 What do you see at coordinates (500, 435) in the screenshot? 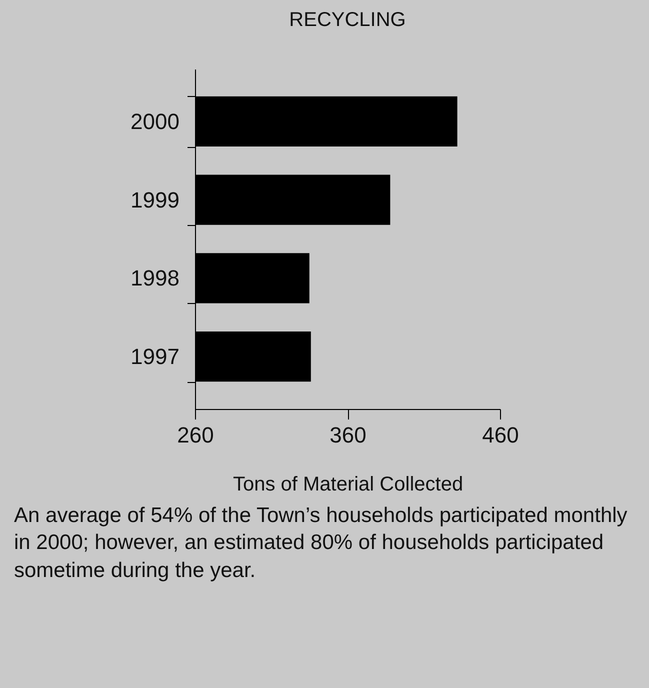
I see `x-tick-label: 460` at bounding box center [500, 435].